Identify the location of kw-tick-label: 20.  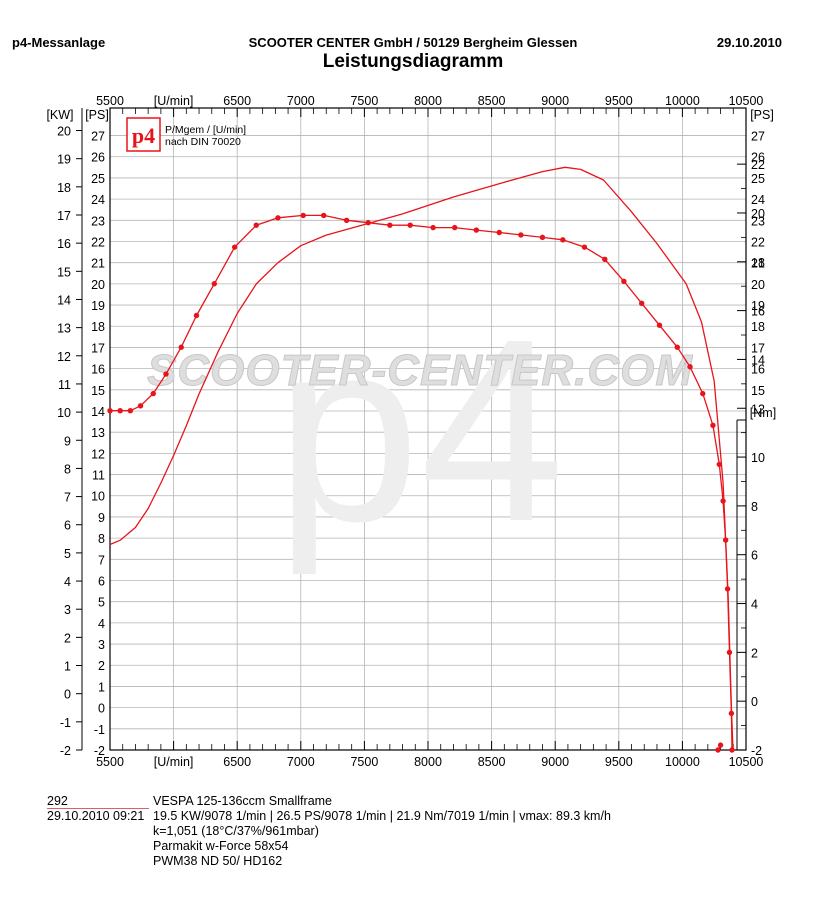
(64, 132).